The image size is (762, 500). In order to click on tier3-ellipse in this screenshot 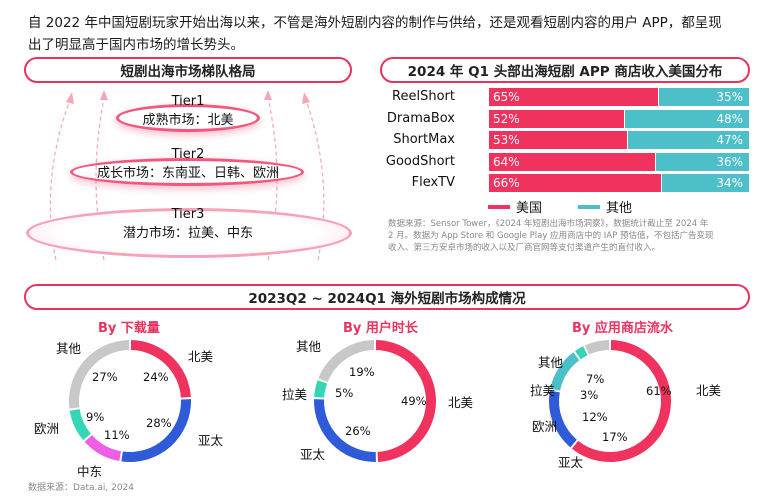, I will do `click(189, 233)`.